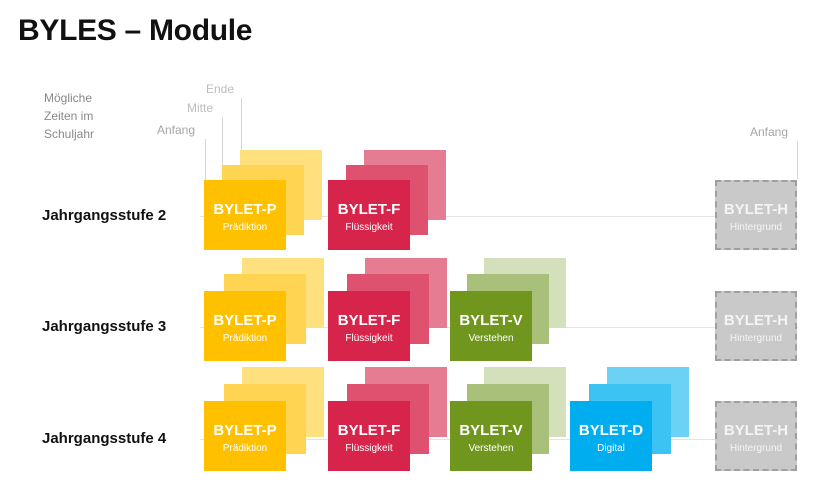 Image resolution: width=818 pixels, height=496 pixels. What do you see at coordinates (69, 134) in the screenshot?
I see `legend-text-line3: Schuljahr` at bounding box center [69, 134].